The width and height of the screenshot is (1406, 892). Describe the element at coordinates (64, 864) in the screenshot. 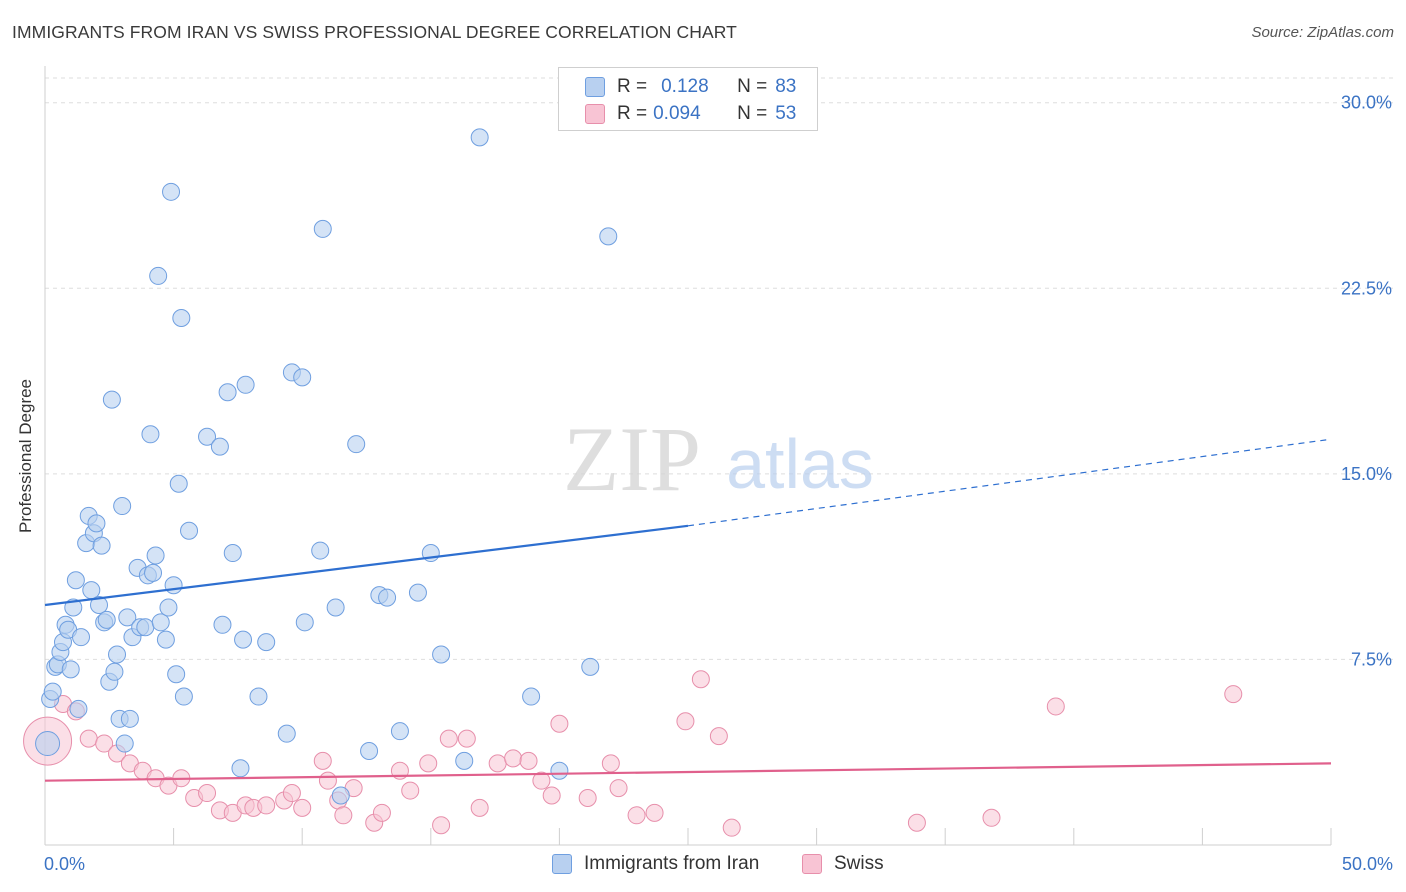

I see `x-tick-label: 0.0%` at that location.